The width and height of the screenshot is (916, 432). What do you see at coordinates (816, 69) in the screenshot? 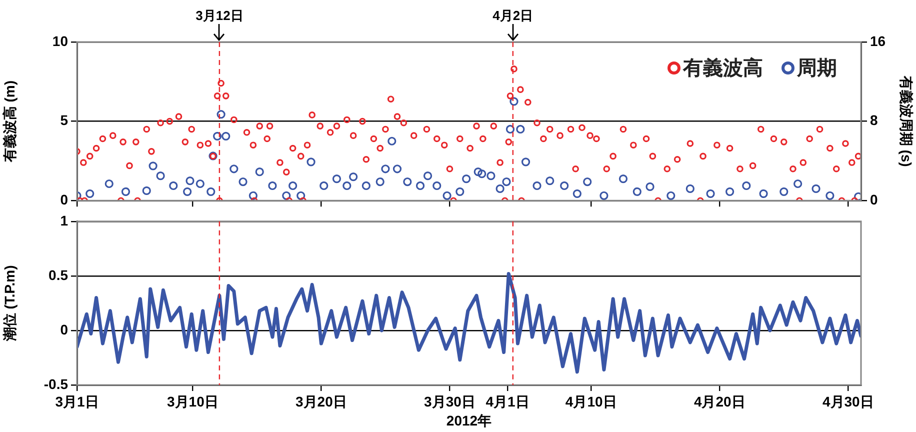
I see `legend-label: 周期` at bounding box center [816, 69].